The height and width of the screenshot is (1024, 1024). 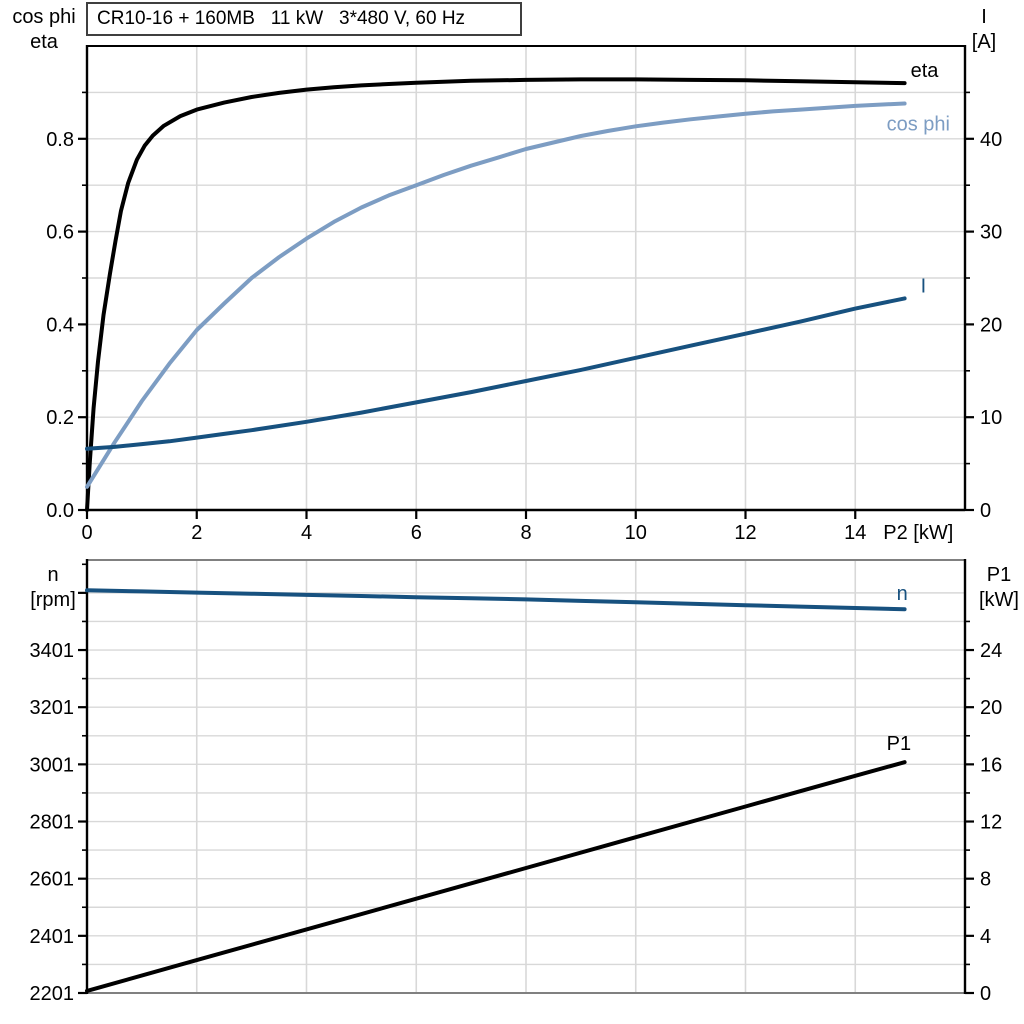 What do you see at coordinates (416, 533) in the screenshot?
I see `tick-label-x: 6` at bounding box center [416, 533].